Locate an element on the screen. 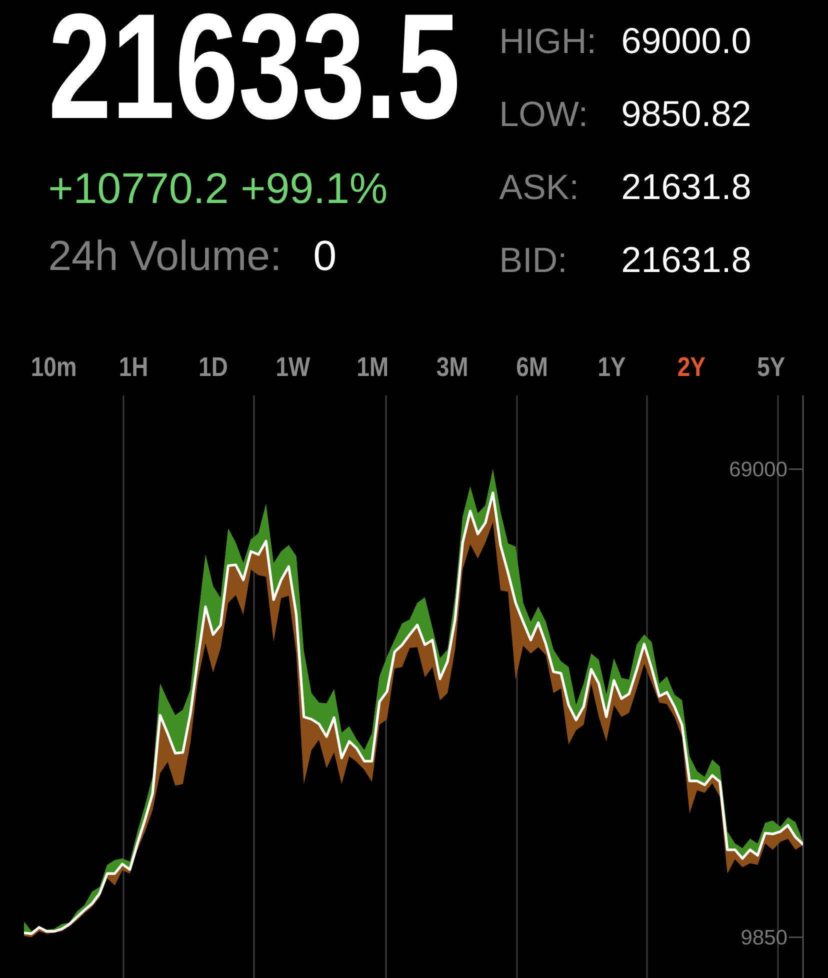  category-label: 1M is located at coordinates (373, 366).